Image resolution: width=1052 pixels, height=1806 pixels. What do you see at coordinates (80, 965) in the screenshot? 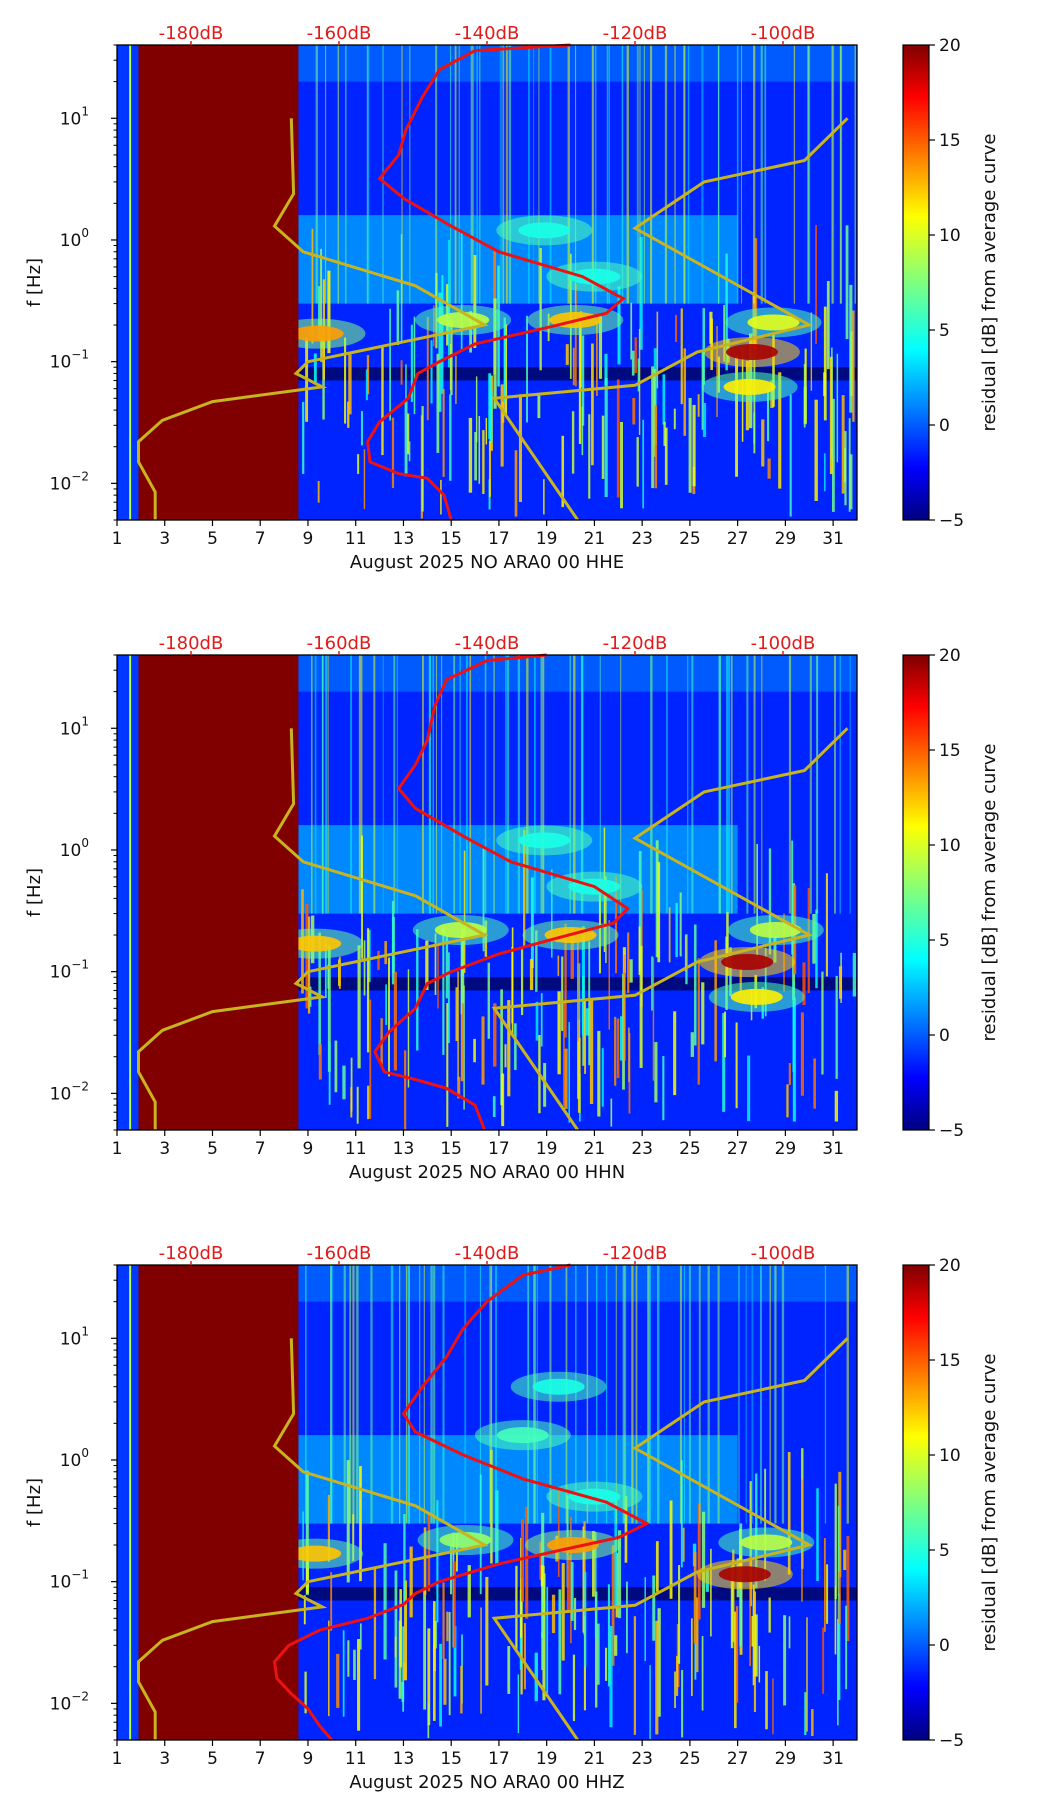
I see `y-tick-exponent: −1` at bounding box center [80, 965].